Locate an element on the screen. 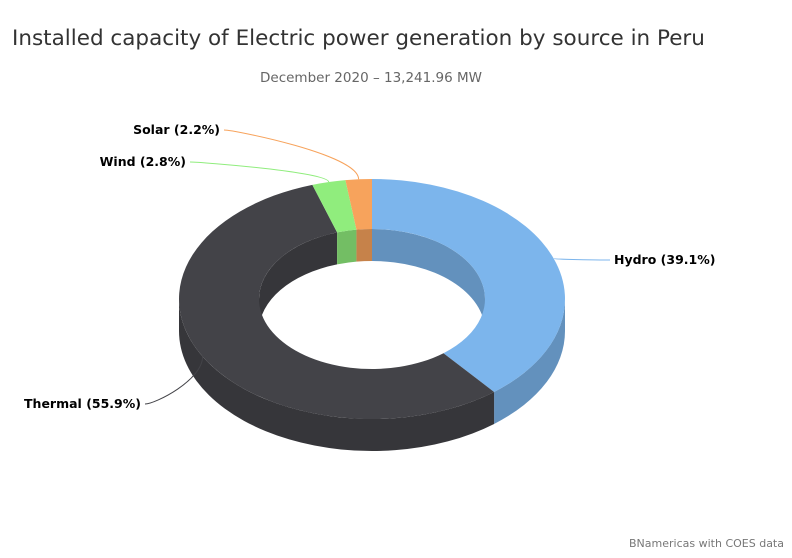  connector-solar is located at coordinates (291, 154).